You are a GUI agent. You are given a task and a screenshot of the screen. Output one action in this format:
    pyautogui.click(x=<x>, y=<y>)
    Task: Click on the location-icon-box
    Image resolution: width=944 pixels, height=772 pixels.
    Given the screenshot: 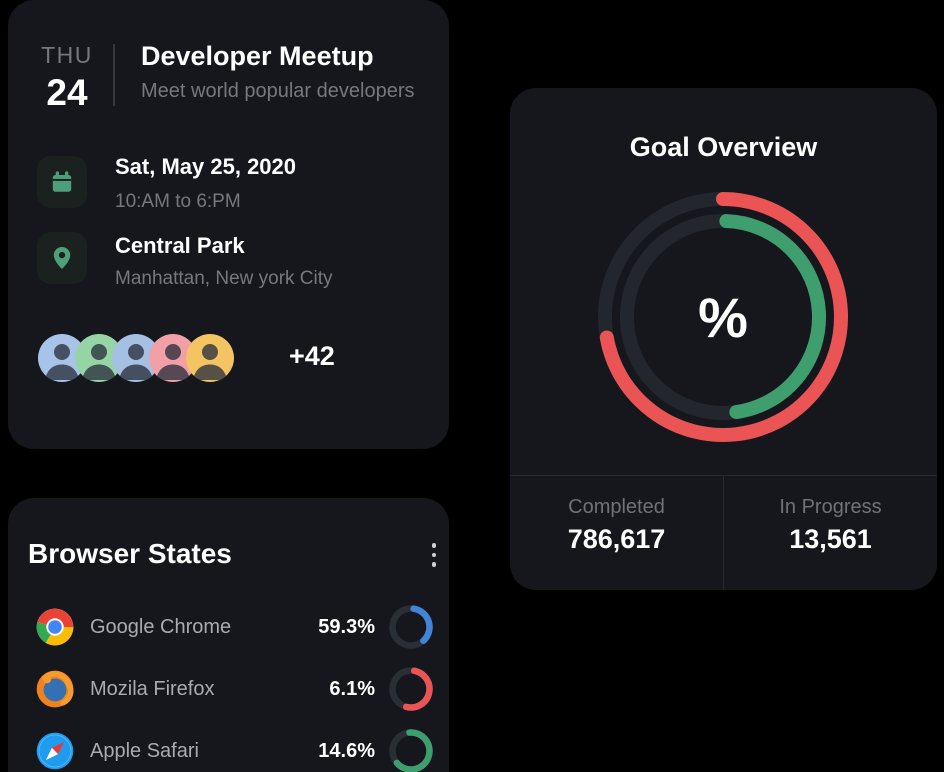 What is the action you would take?
    pyautogui.click(x=62, y=258)
    